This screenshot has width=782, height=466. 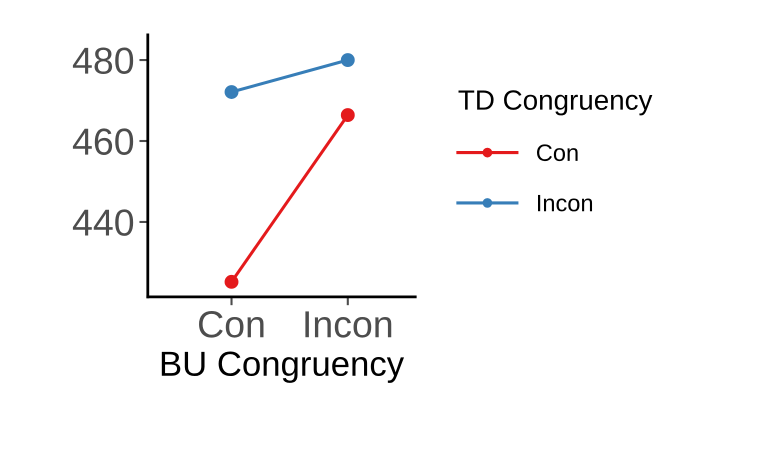 What do you see at coordinates (557, 153) in the screenshot?
I see `legend-label: Con` at bounding box center [557, 153].